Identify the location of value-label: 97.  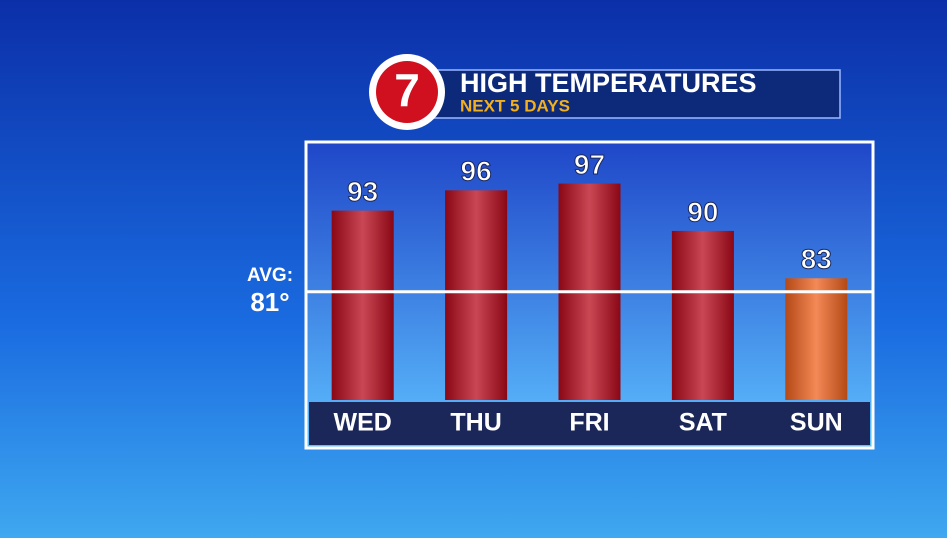
(589, 164).